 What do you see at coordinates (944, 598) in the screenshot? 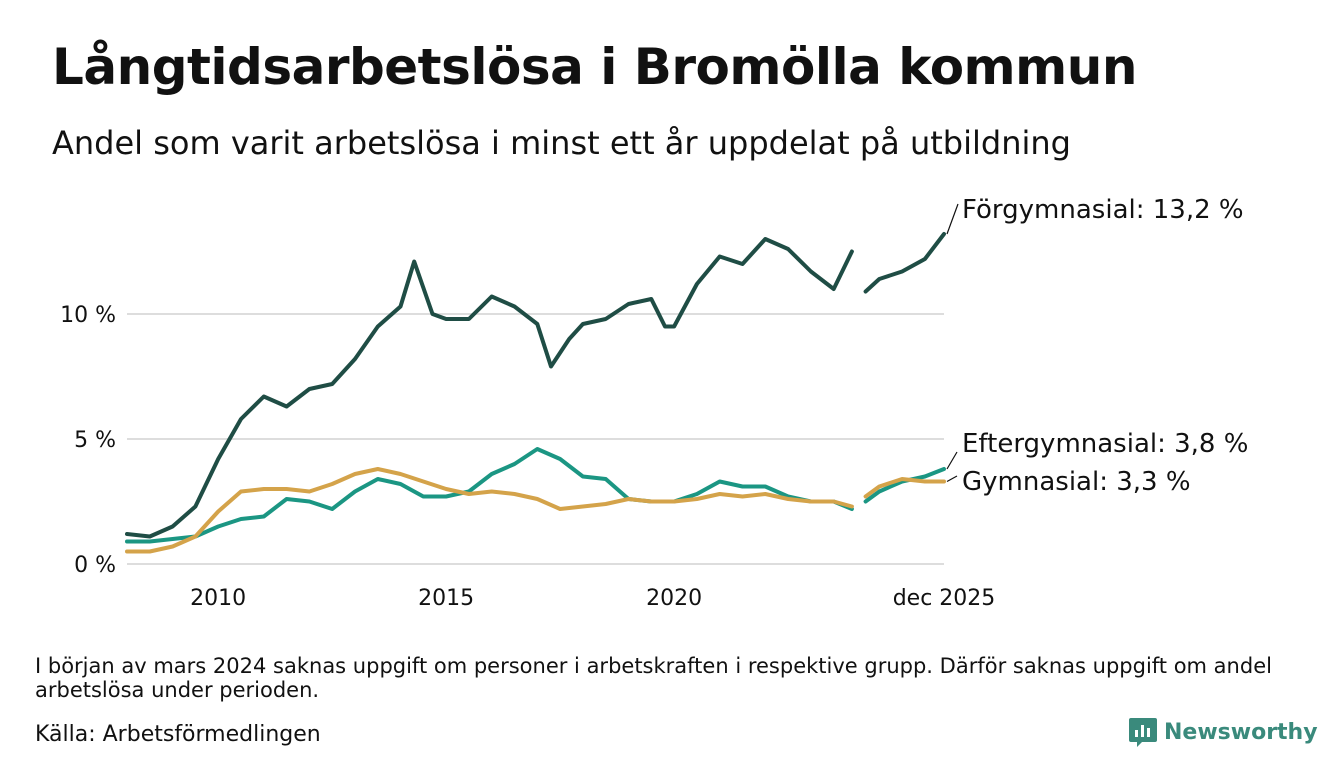
I see `x-tick-label: dec 2025` at bounding box center [944, 598].